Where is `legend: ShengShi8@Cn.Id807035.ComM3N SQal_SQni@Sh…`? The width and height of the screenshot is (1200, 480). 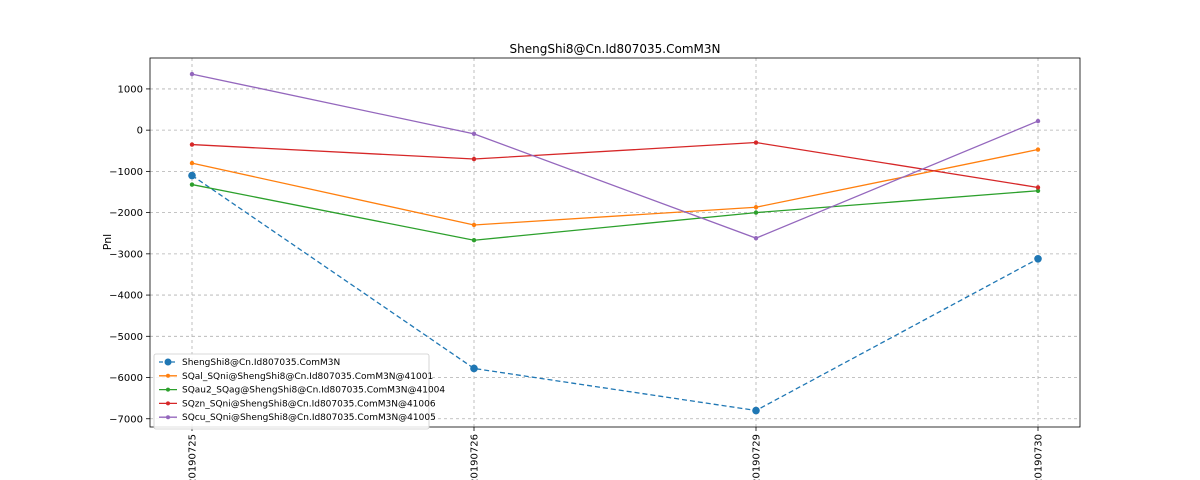 legend: ShengShi8@Cn.Id807035.ComM3N SQal_SQni@Sh… is located at coordinates (299, 391).